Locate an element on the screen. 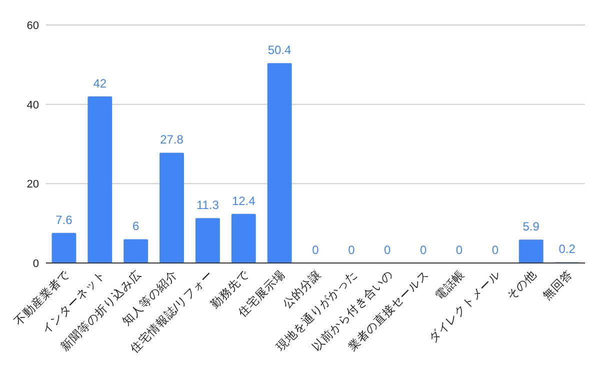 Image resolution: width=600 pixels, height=371 pixels. y-tick-label: 60 is located at coordinates (32, 26).